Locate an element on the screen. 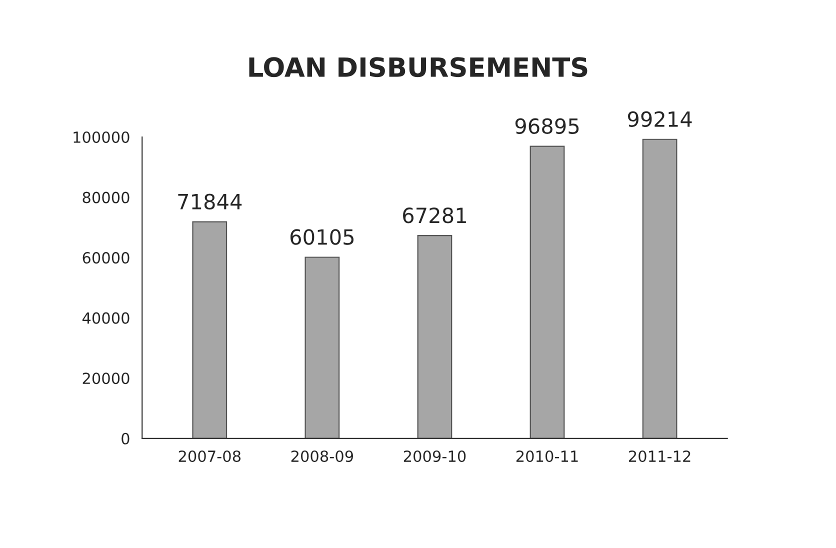 This screenshot has height=548, width=836. x-tick-label: 2009-10 is located at coordinates (435, 456).